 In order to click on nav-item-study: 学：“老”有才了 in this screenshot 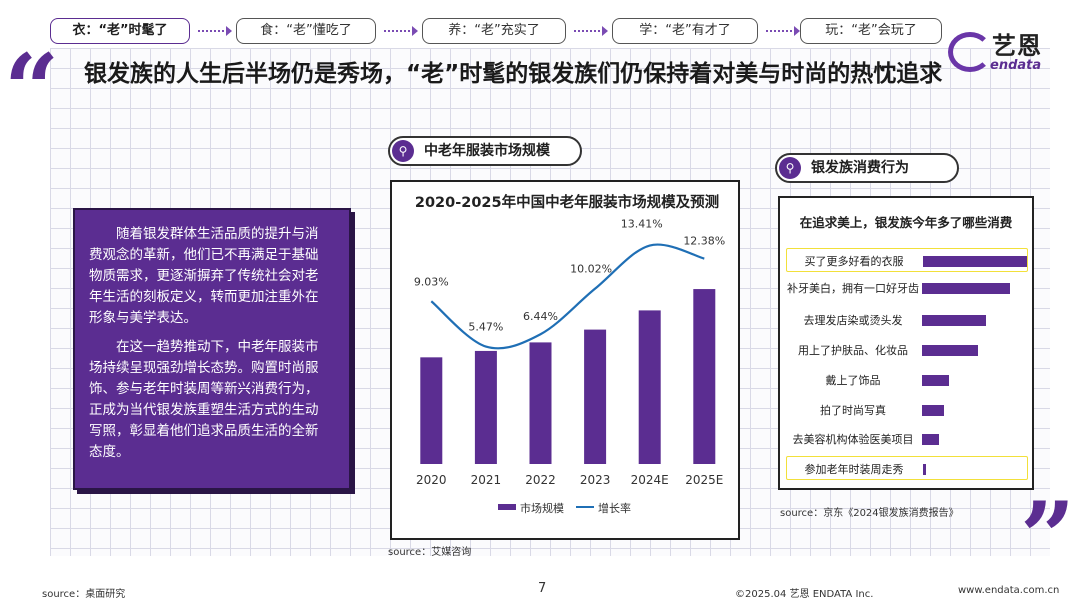, I will do `click(685, 31)`.